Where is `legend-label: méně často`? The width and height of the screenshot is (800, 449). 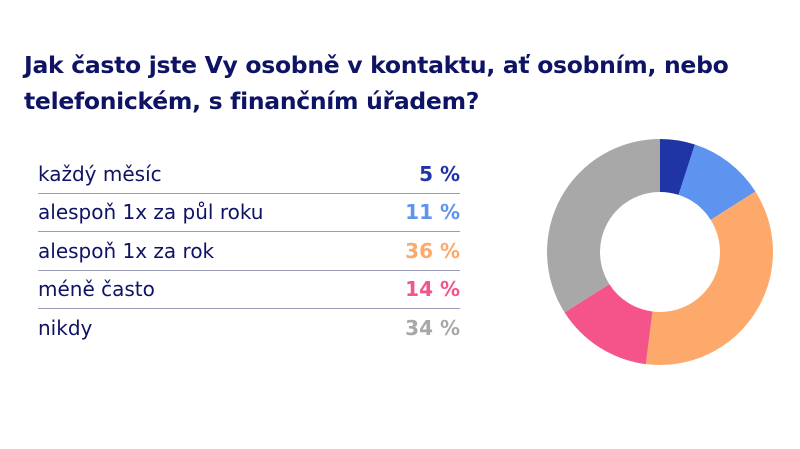 legend-label: méně často is located at coordinates (96, 289).